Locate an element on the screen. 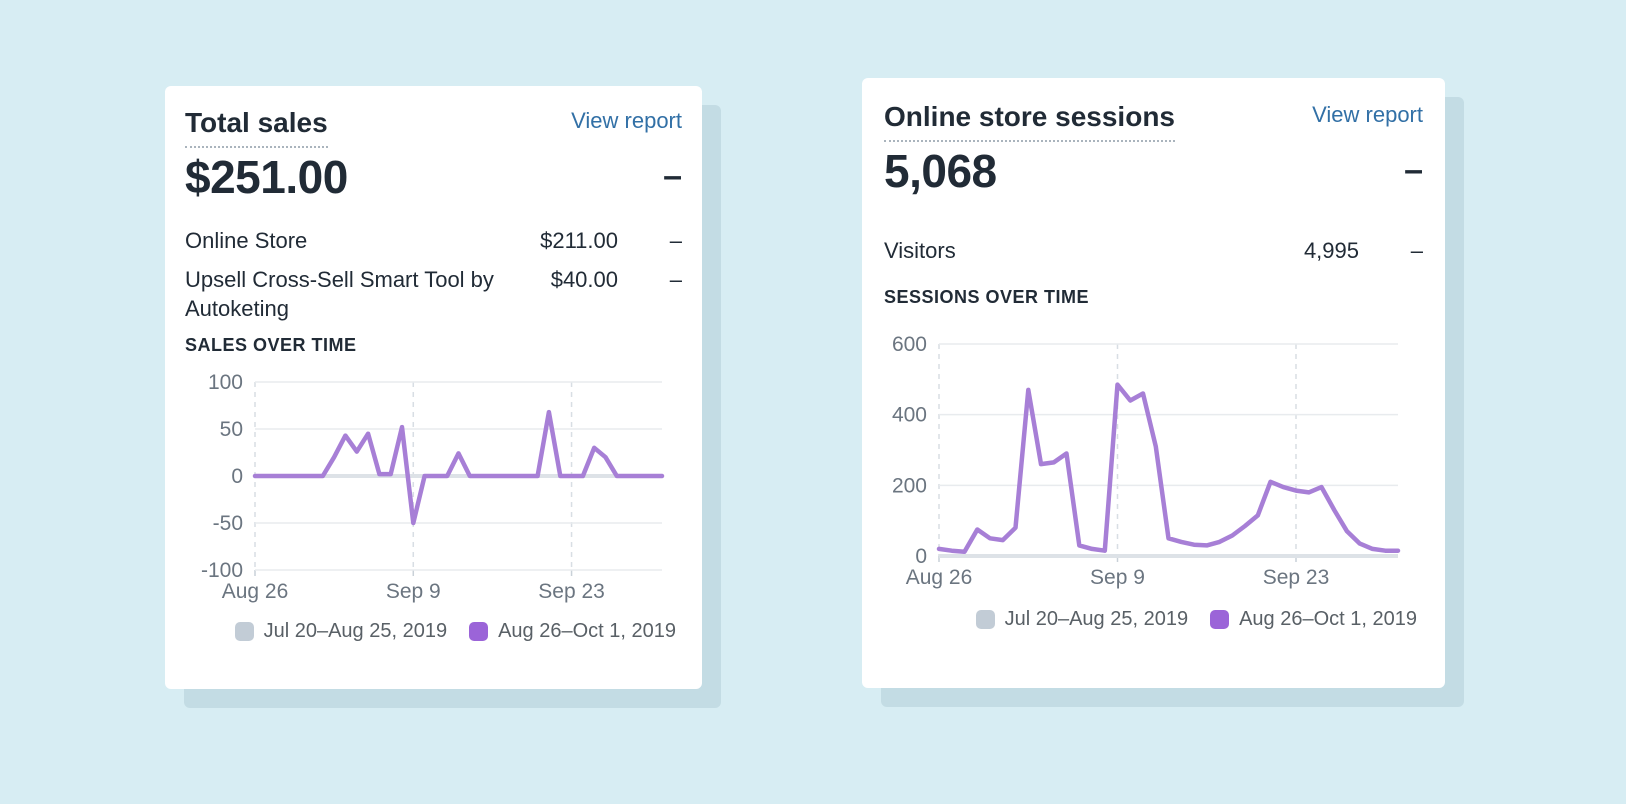 This screenshot has width=1626, height=804. sessions-value: 5,068 is located at coordinates (940, 170).